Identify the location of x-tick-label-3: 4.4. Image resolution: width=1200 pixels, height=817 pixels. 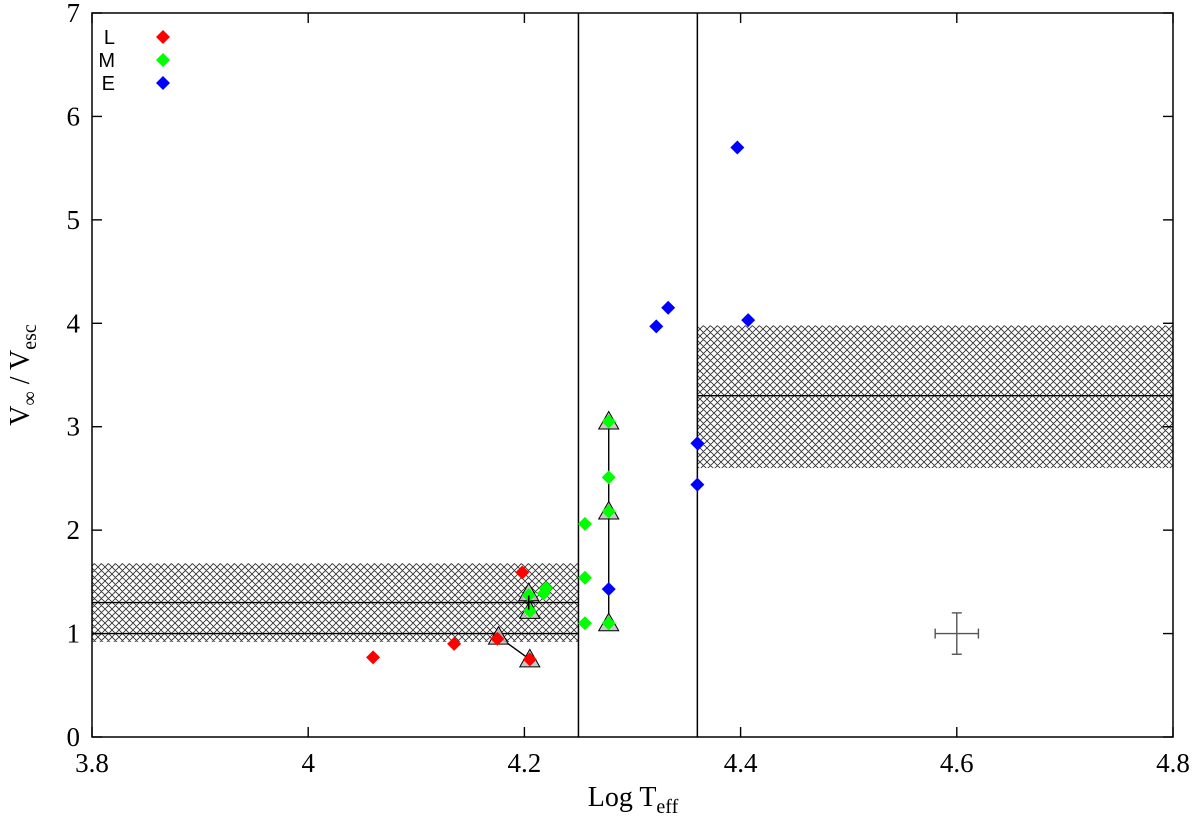
(741, 763).